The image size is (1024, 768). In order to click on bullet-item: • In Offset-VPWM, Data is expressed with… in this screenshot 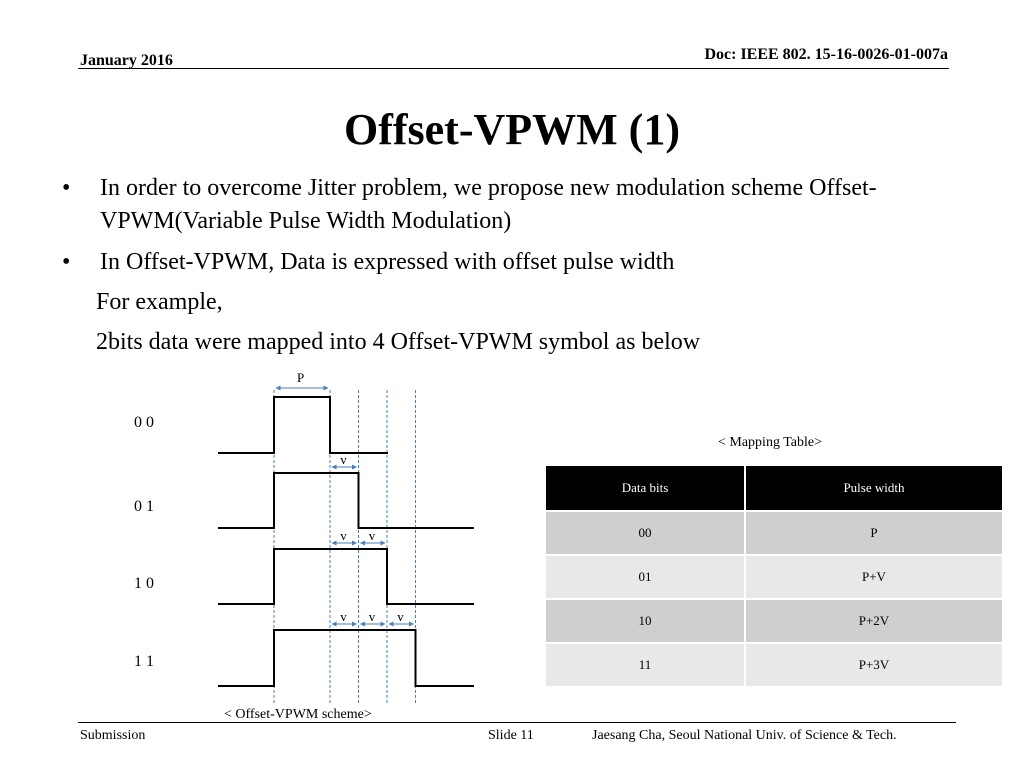, I will do `click(506, 262)`.